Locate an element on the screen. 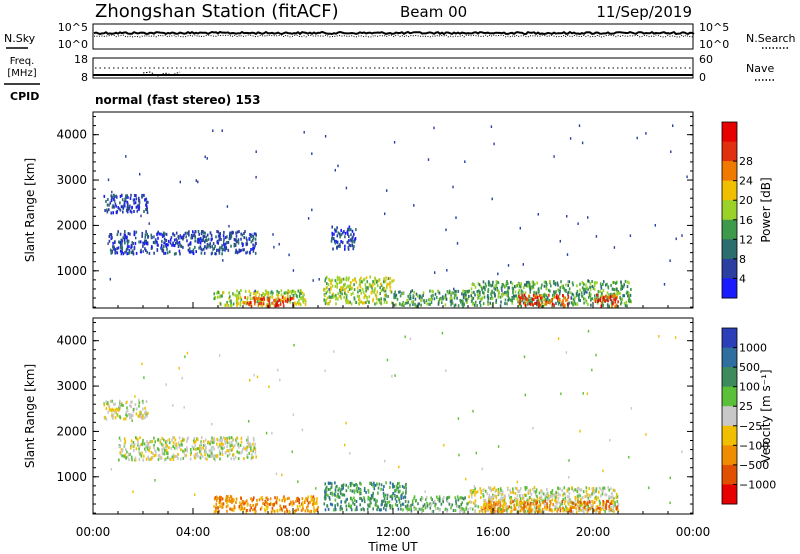  nsearch-label: N.Search is located at coordinates (771, 38).